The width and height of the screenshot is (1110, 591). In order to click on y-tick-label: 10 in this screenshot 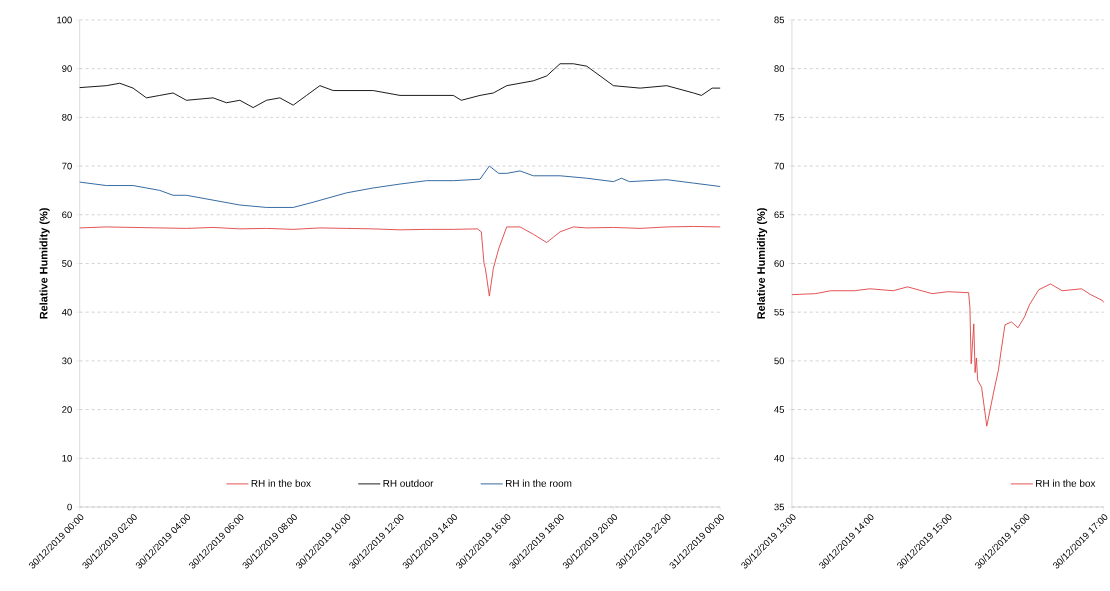, I will do `click(67, 458)`.